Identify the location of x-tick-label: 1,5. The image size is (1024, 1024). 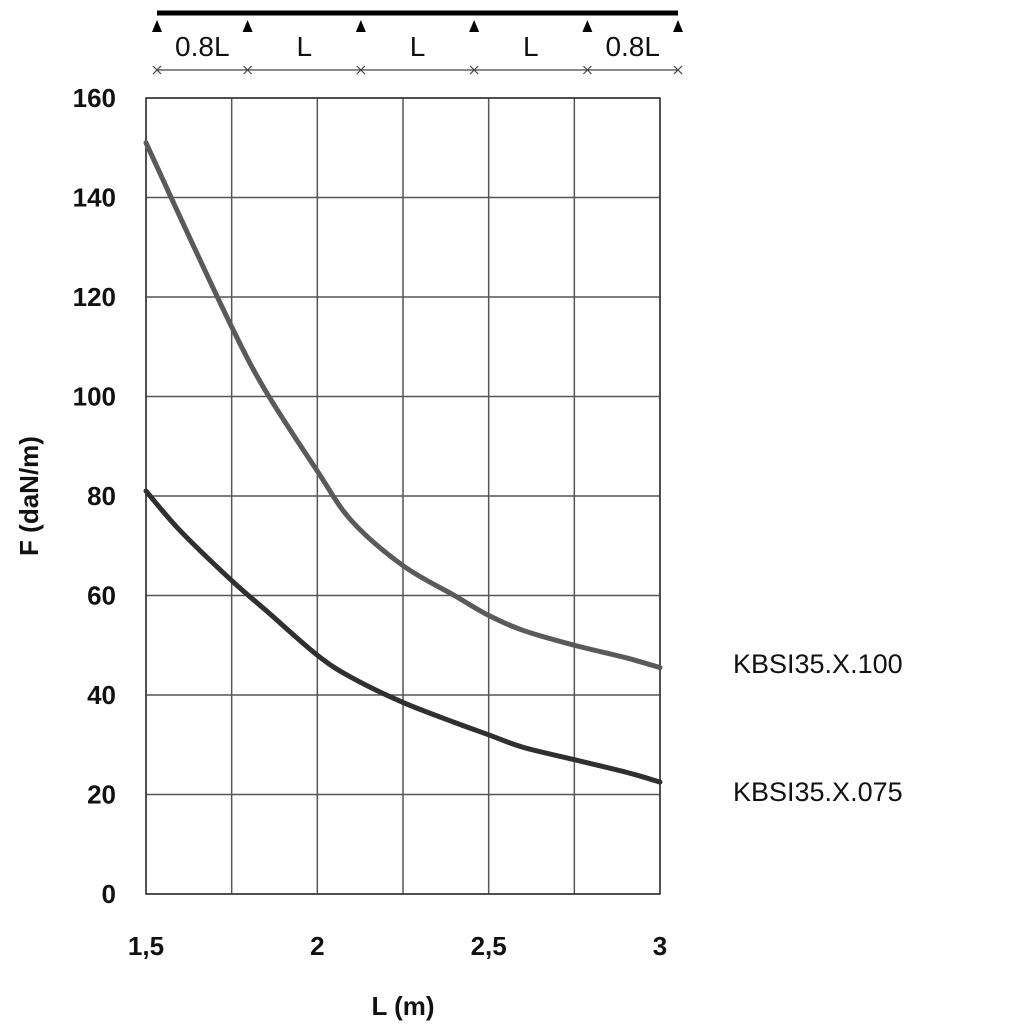
(146, 946).